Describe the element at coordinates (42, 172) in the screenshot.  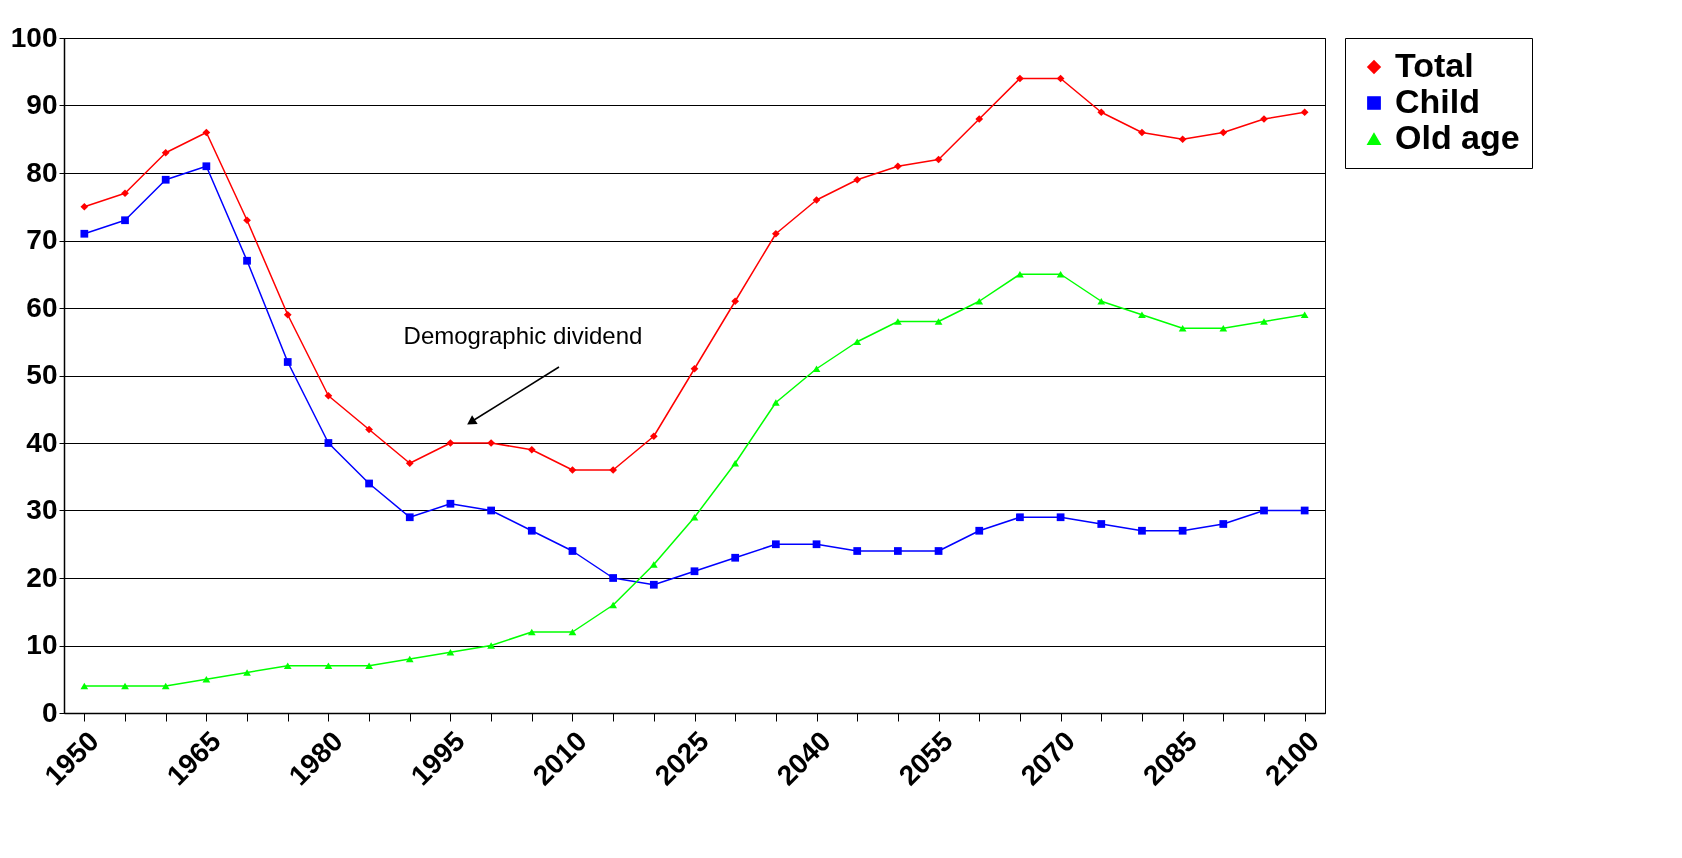
I see `y-tick-label: 80` at that location.